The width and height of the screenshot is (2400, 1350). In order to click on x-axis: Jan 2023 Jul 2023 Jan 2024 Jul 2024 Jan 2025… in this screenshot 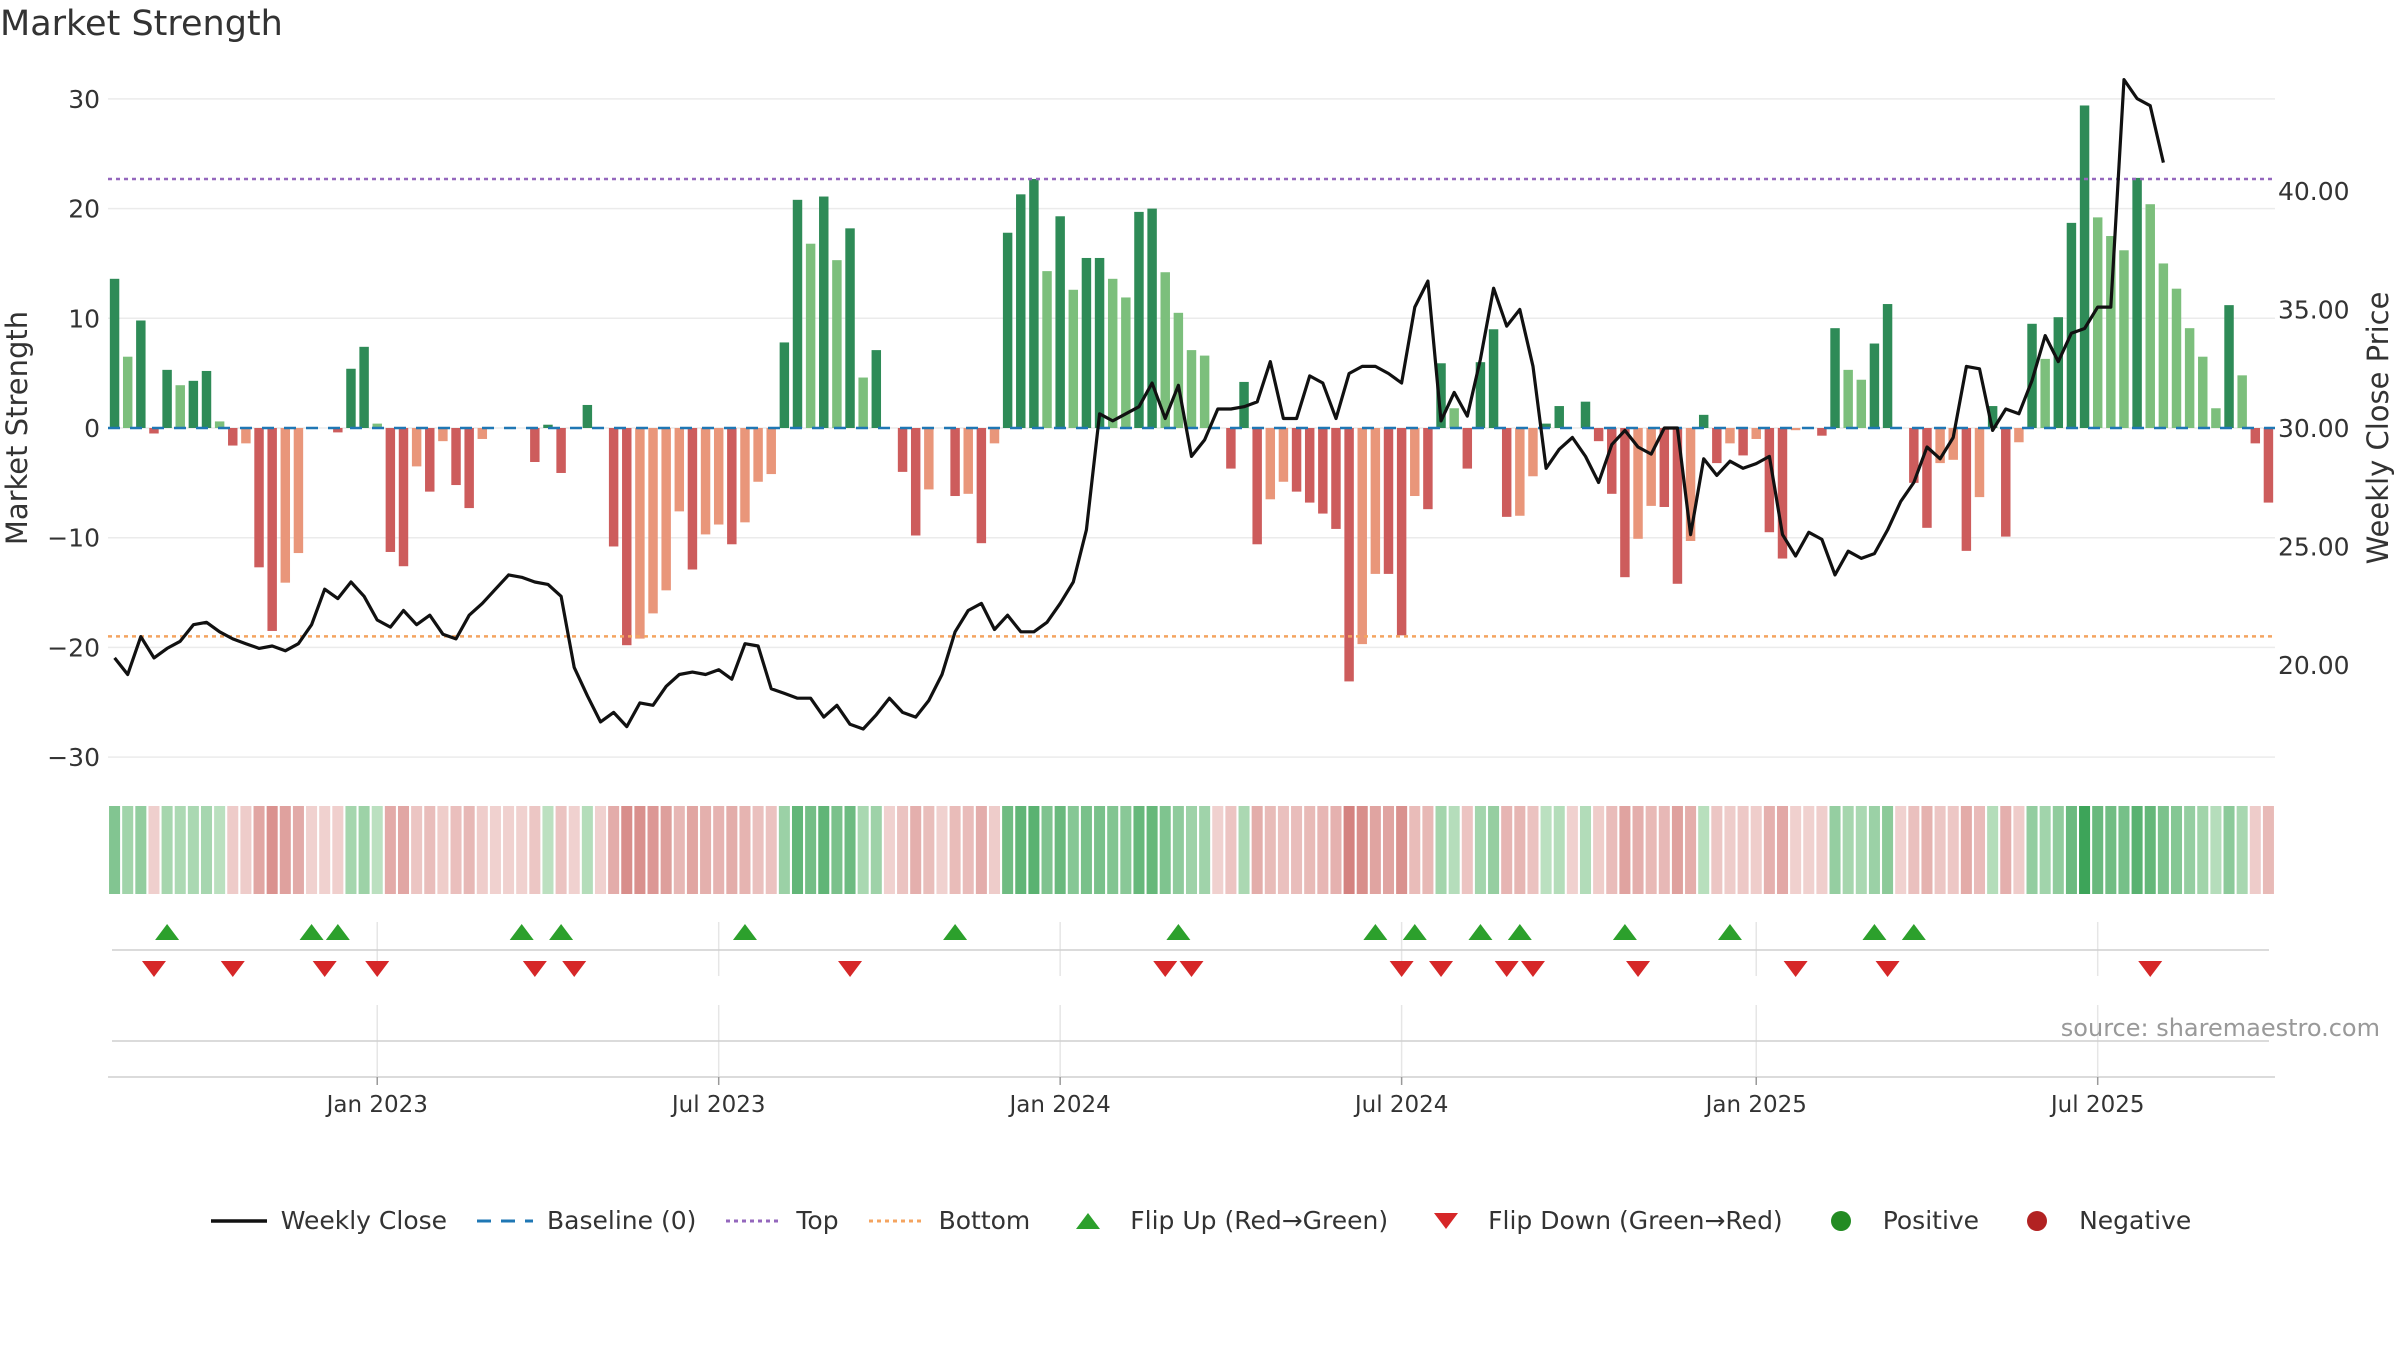, I will do `click(1191, 1097)`.